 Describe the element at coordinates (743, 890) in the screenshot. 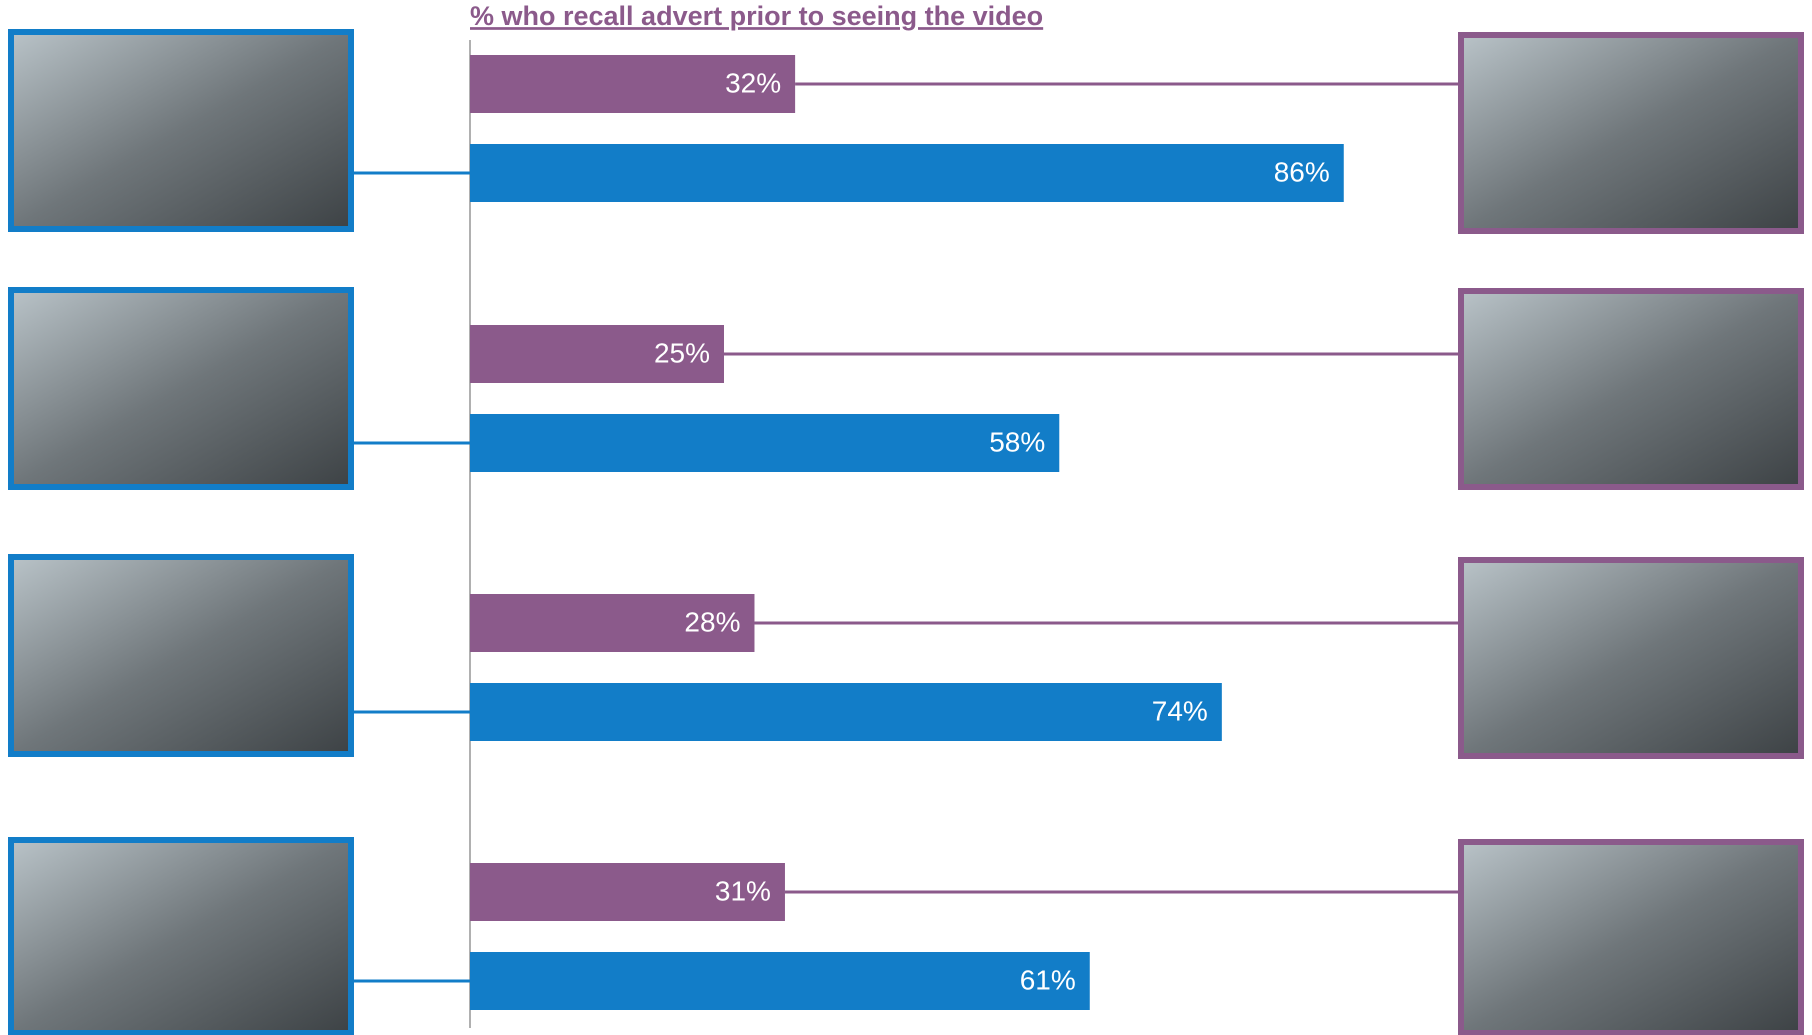

I see `value-label: 31%` at that location.